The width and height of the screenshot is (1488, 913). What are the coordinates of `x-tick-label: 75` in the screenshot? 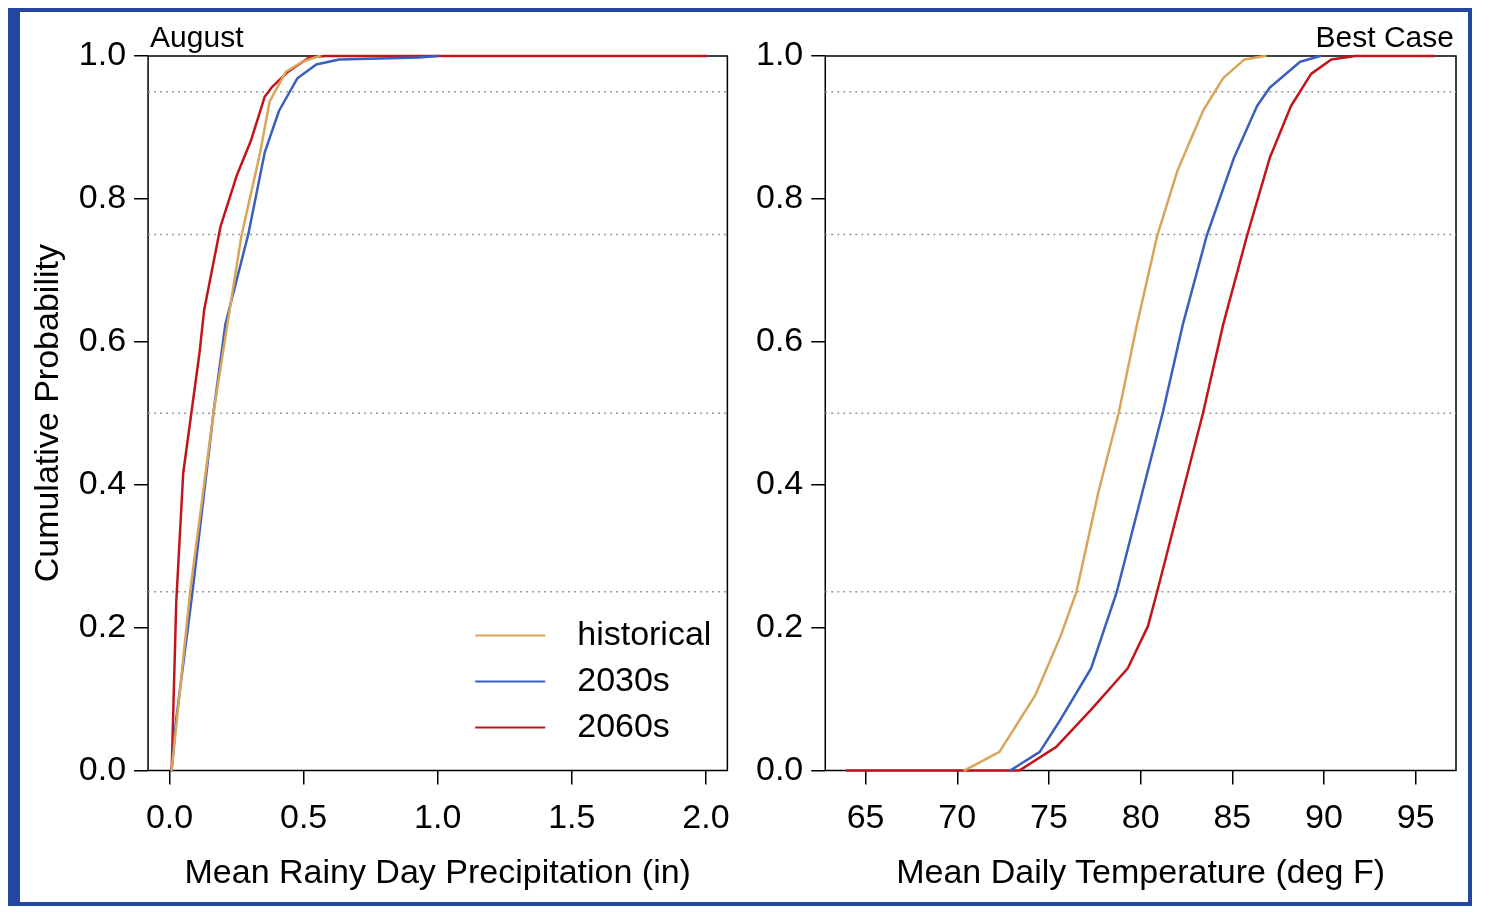 It's located at (1049, 816).